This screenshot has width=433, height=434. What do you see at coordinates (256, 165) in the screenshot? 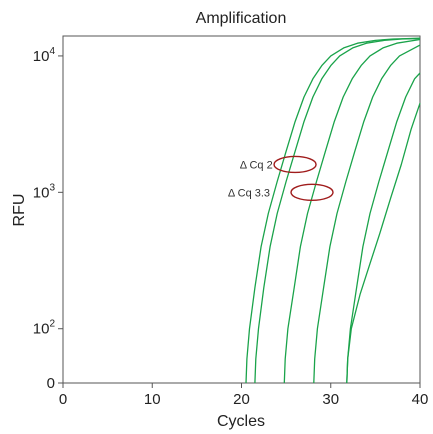
I see `annotation-label-1: Δ Cq 2` at bounding box center [256, 165].